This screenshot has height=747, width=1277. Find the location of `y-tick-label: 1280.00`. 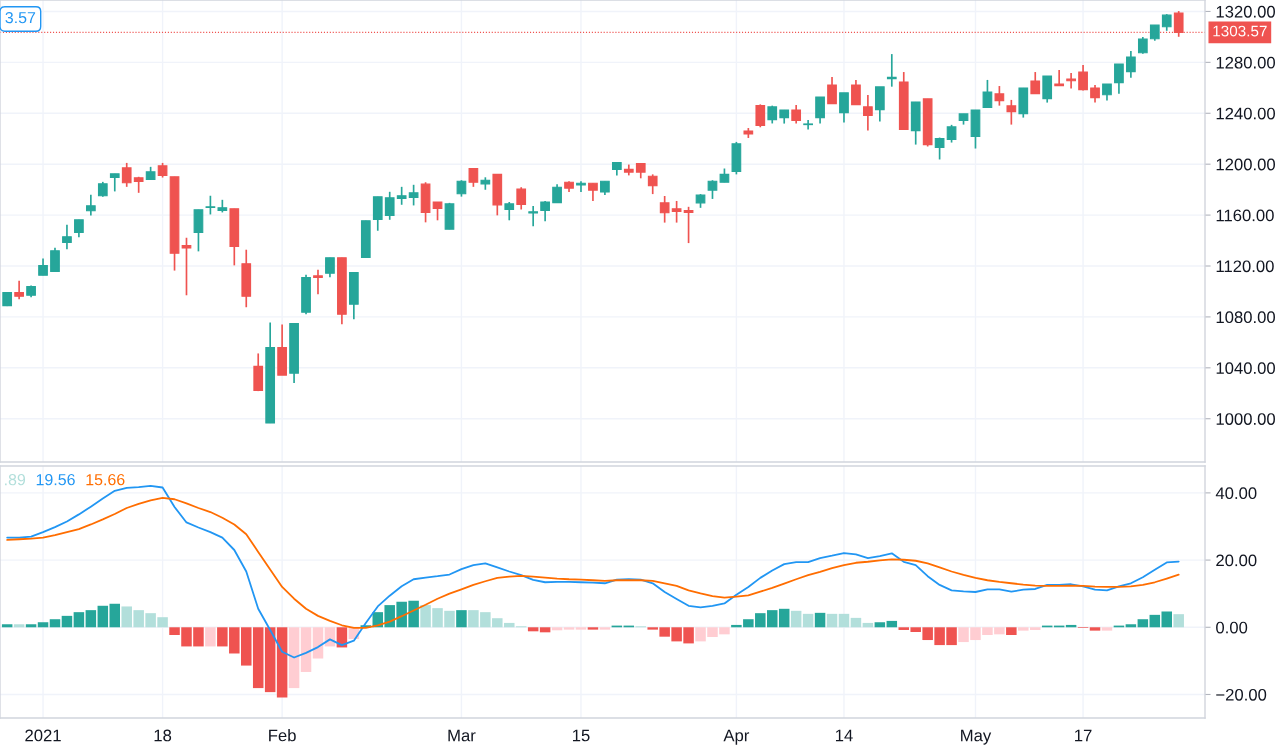

y-tick-label: 1280.00 is located at coordinates (1246, 62).